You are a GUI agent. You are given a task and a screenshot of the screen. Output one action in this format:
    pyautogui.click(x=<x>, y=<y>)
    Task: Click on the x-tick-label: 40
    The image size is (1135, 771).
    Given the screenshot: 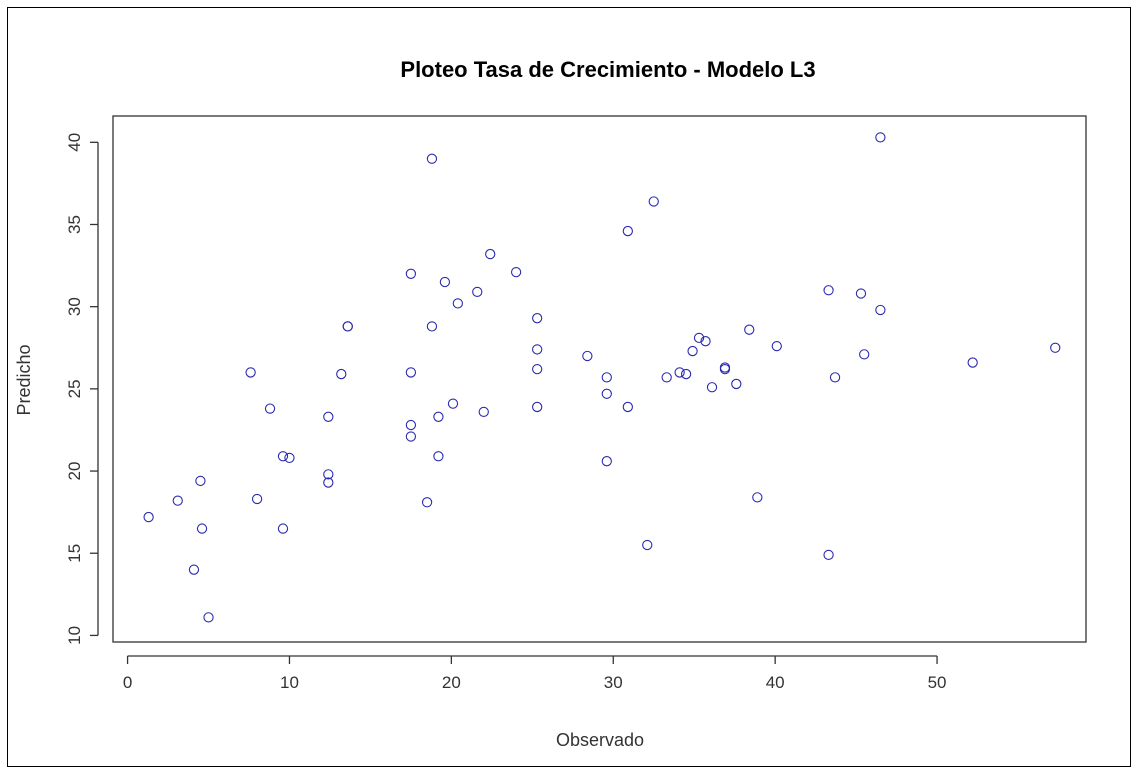 What is the action you would take?
    pyautogui.click(x=775, y=682)
    